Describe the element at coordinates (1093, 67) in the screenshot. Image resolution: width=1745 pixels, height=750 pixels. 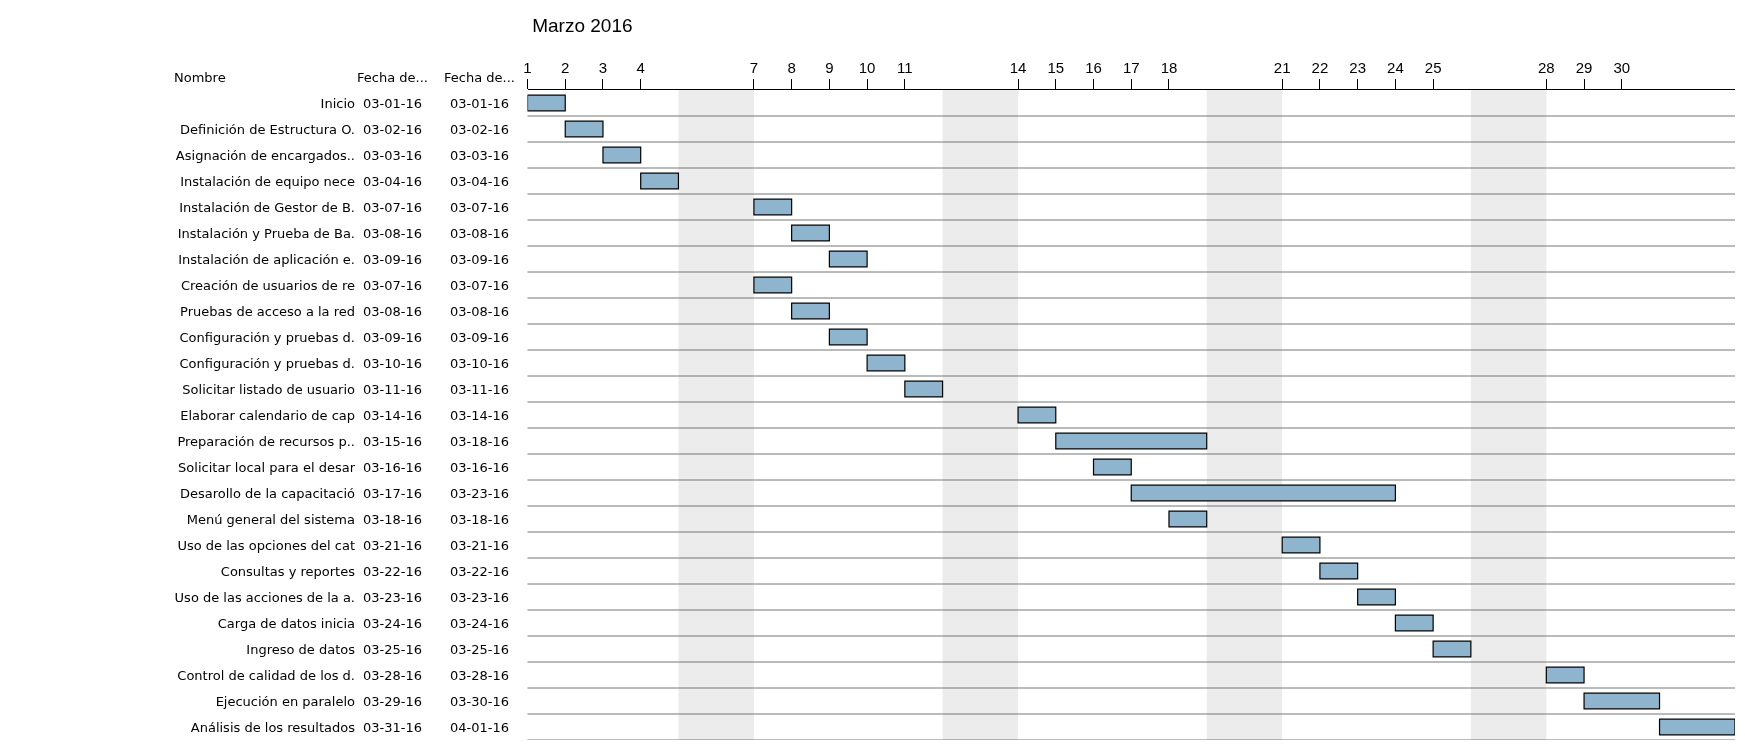
I see `x-tick-label: 16` at that location.